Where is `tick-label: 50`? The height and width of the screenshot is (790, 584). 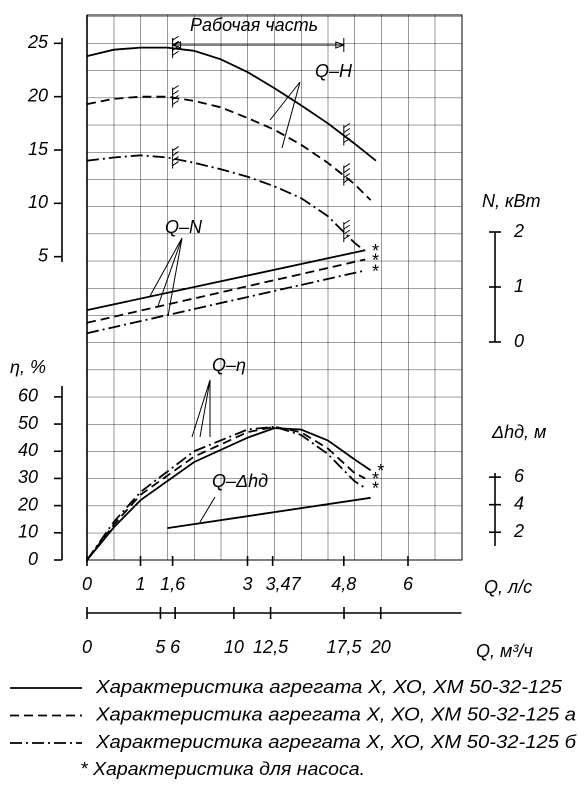
tick-label: 50 is located at coordinates (28, 423).